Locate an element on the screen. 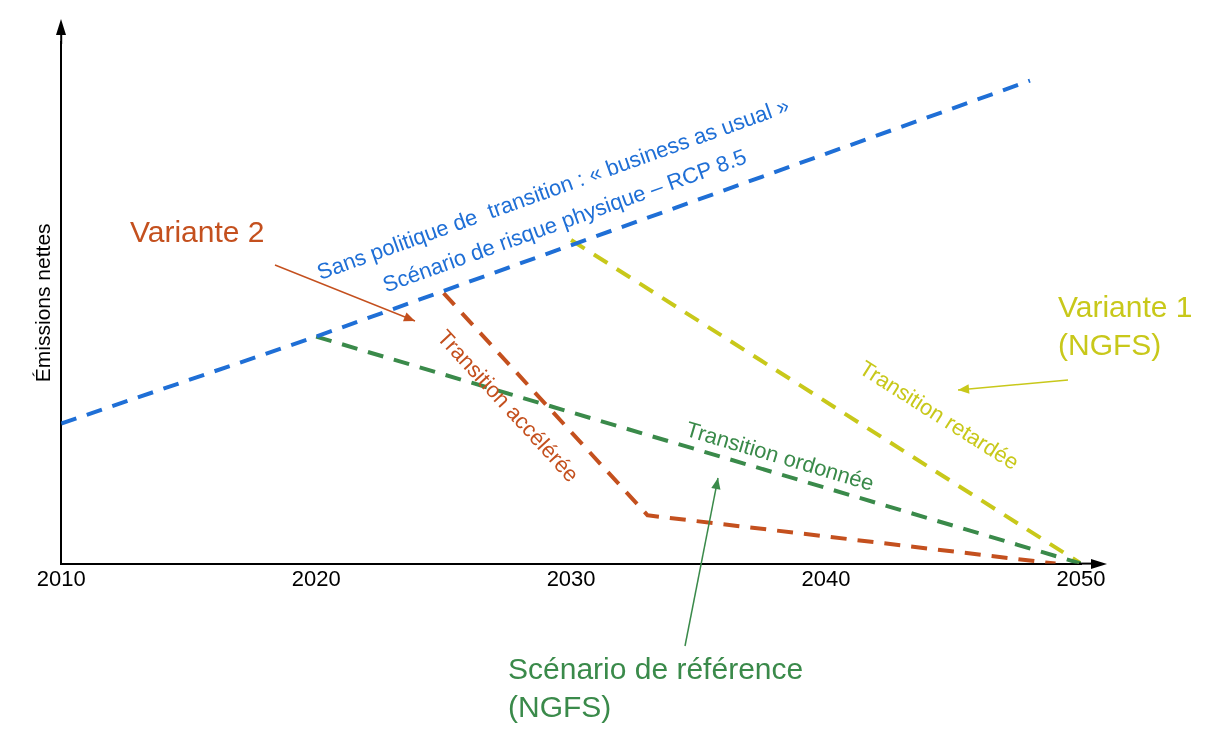 The width and height of the screenshot is (1229, 739). y-axis-title: Émissions nettes is located at coordinates (43, 303).